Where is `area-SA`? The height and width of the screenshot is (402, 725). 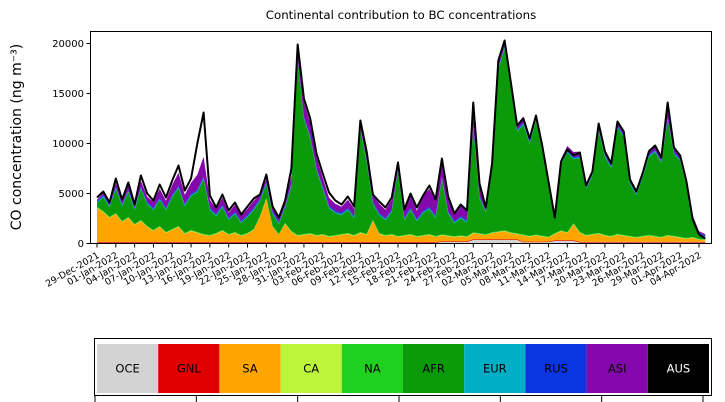 area-SA is located at coordinates (401, 220).